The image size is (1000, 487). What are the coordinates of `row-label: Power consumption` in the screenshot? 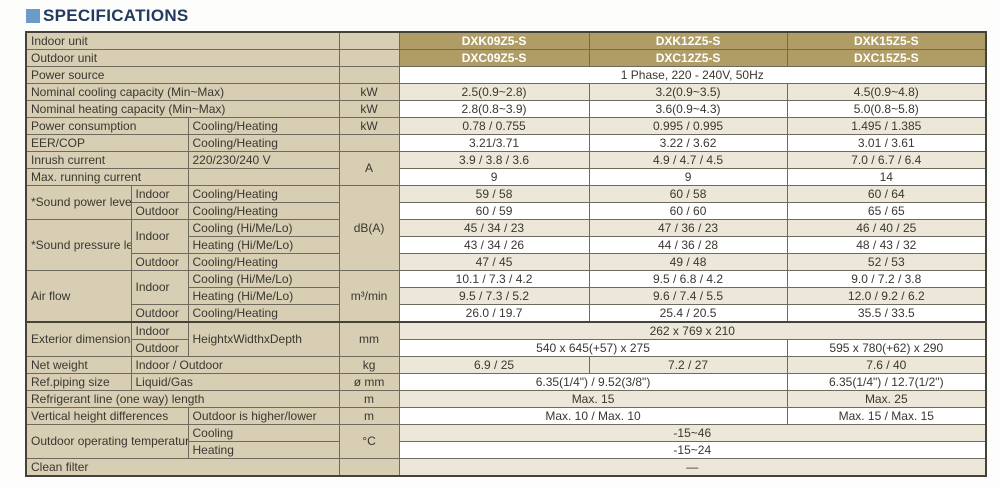 It's located at (107, 126).